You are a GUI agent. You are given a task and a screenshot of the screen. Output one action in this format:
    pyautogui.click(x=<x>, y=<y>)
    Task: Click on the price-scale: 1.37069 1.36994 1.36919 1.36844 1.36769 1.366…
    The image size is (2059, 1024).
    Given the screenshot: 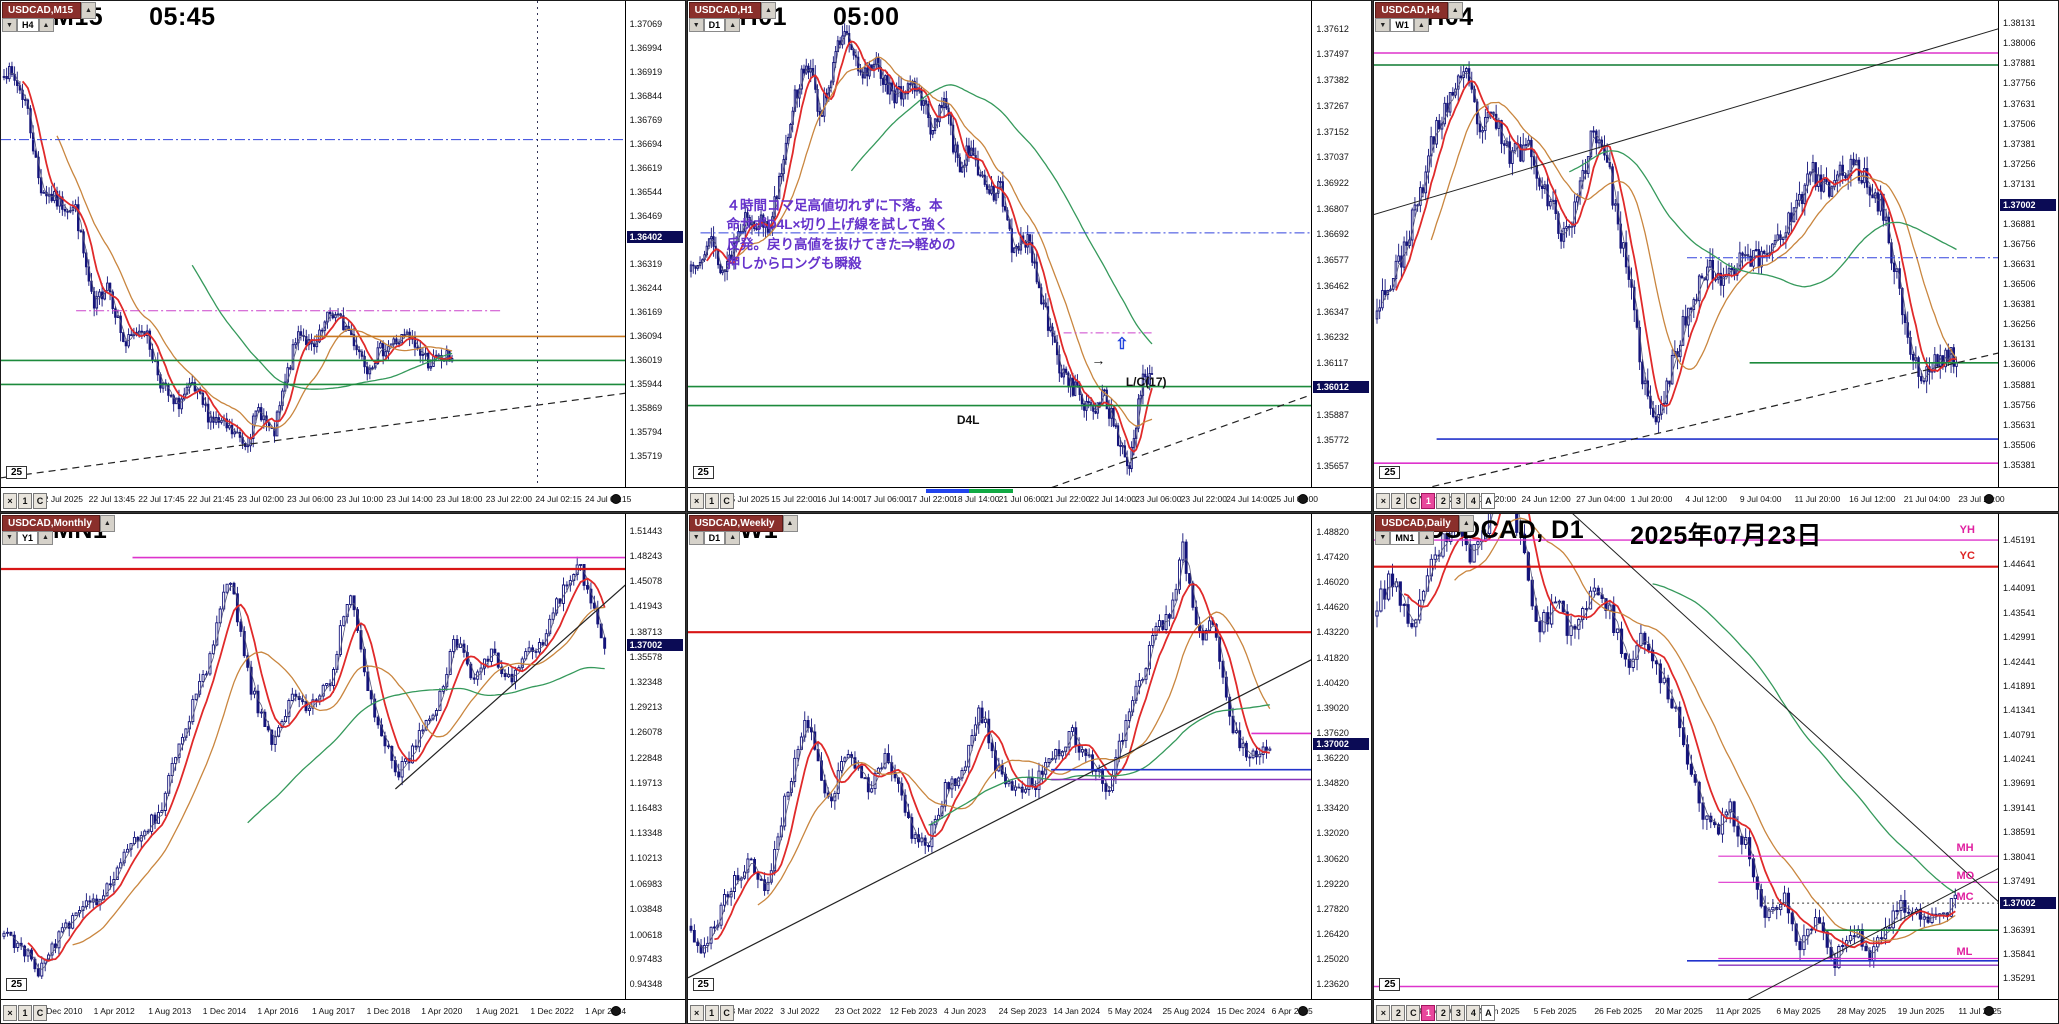 What is the action you would take?
    pyautogui.click(x=654, y=244)
    